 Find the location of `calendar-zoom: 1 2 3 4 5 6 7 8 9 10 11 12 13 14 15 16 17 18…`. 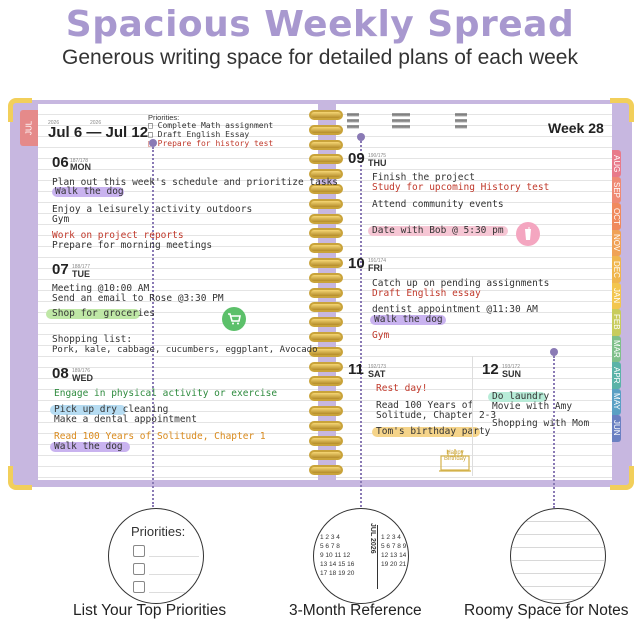

calendar-zoom: 1 2 3 4 5 6 7 8 9 10 11 12 13 14 15 16 17 18… is located at coordinates (361, 556).